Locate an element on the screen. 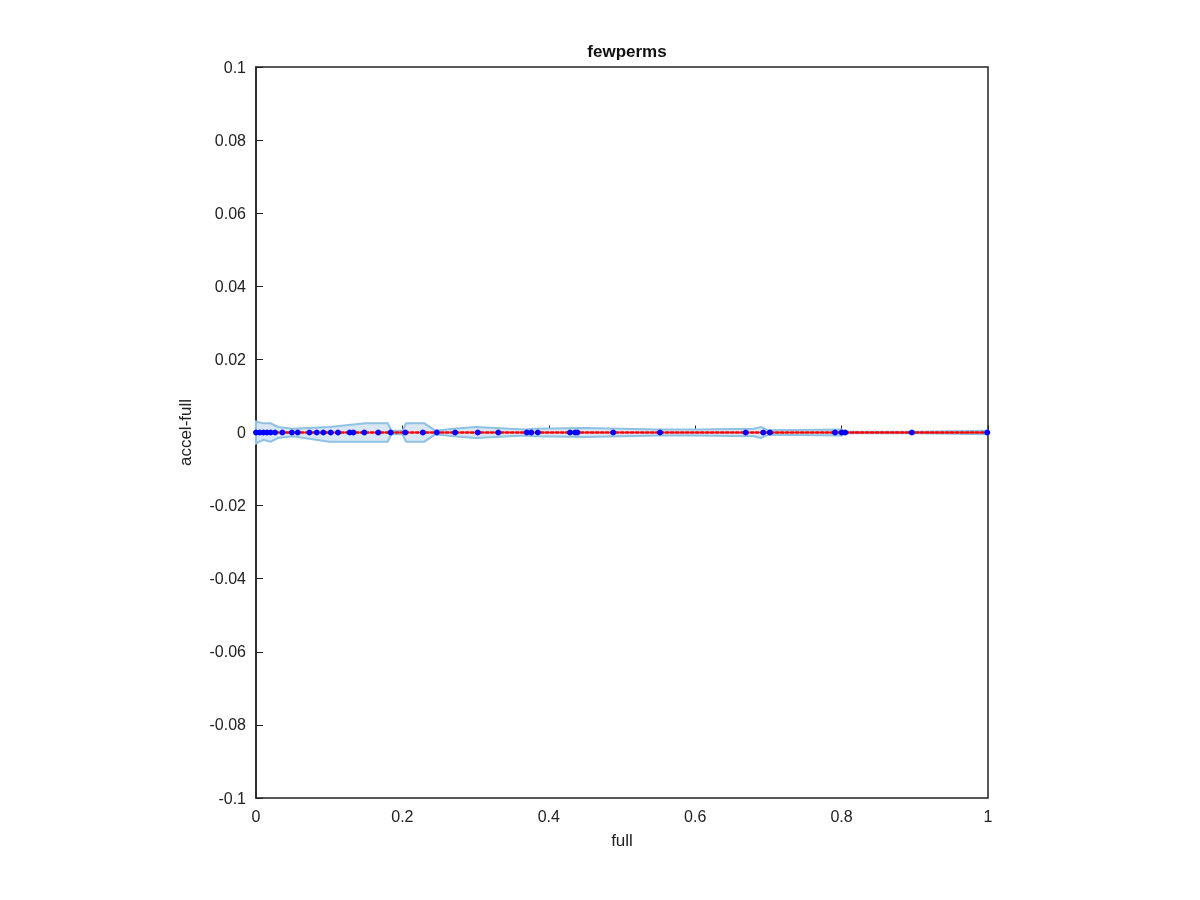 The width and height of the screenshot is (1200, 900). y-tick-label: 0.1 is located at coordinates (235, 67).